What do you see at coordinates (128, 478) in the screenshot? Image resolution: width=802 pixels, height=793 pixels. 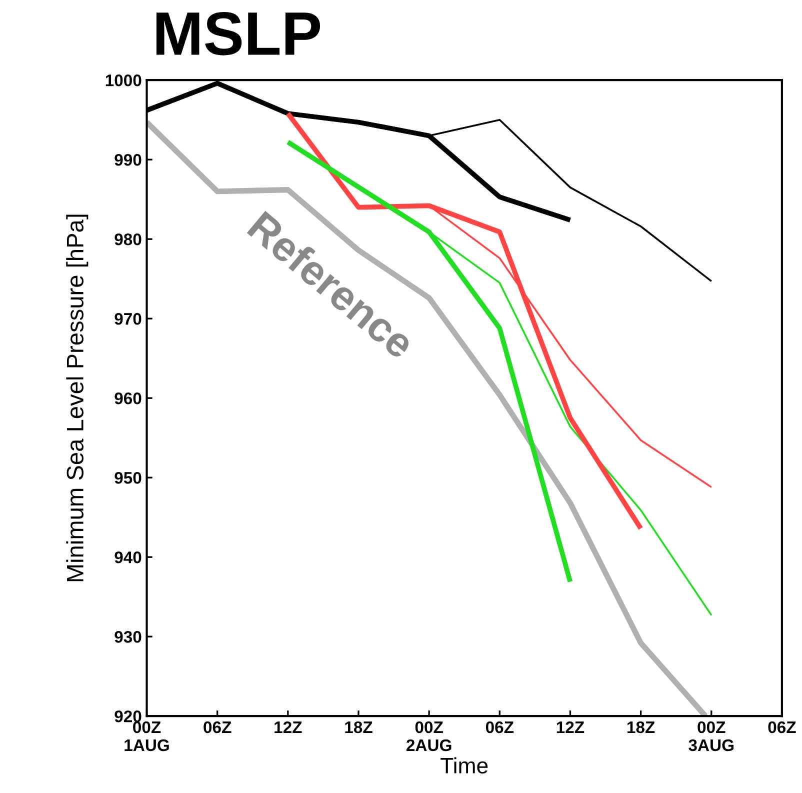 I see `y-tick-label: 950` at bounding box center [128, 478].